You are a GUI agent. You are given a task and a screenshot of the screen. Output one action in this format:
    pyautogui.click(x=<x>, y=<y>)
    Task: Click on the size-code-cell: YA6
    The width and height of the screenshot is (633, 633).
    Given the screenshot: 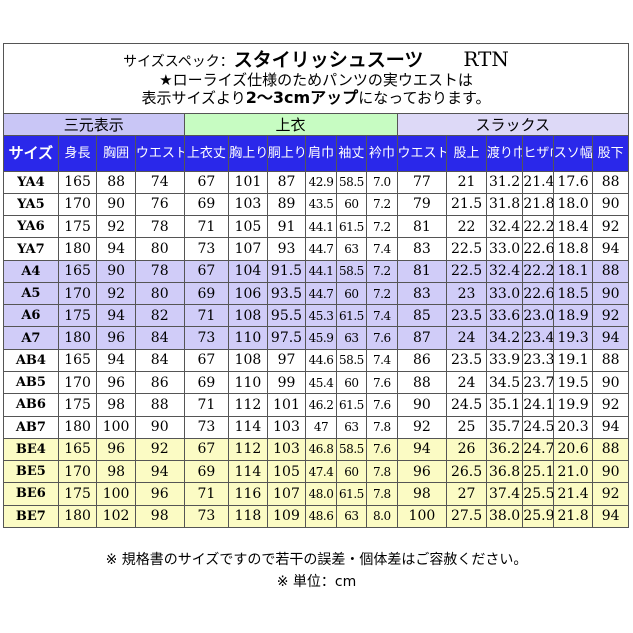 What is the action you would take?
    pyautogui.click(x=31, y=227)
    